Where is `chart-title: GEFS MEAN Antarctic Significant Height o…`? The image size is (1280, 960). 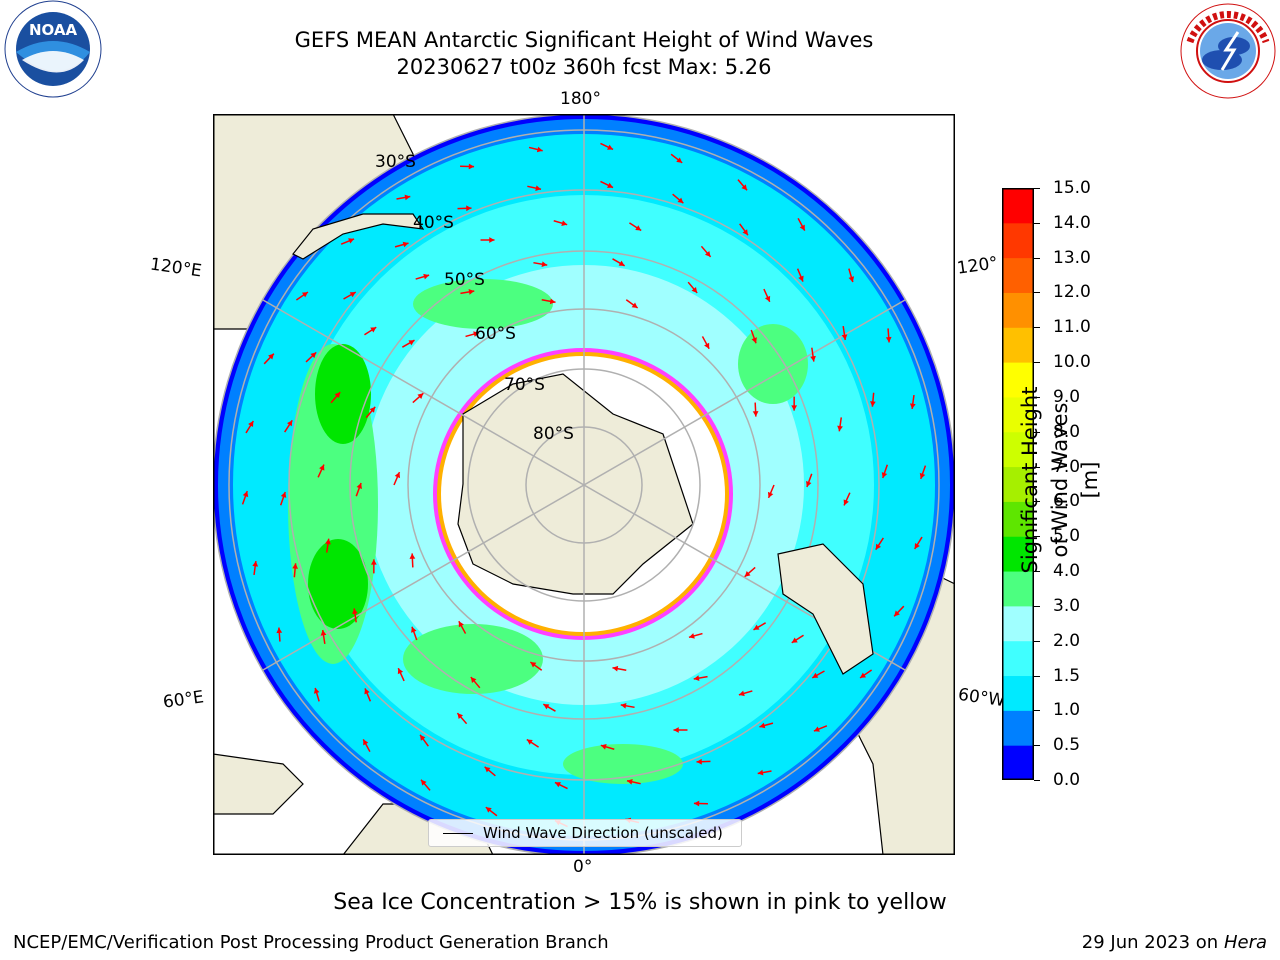 chart-title: GEFS MEAN Antarctic Significant Height o… is located at coordinates (584, 40).